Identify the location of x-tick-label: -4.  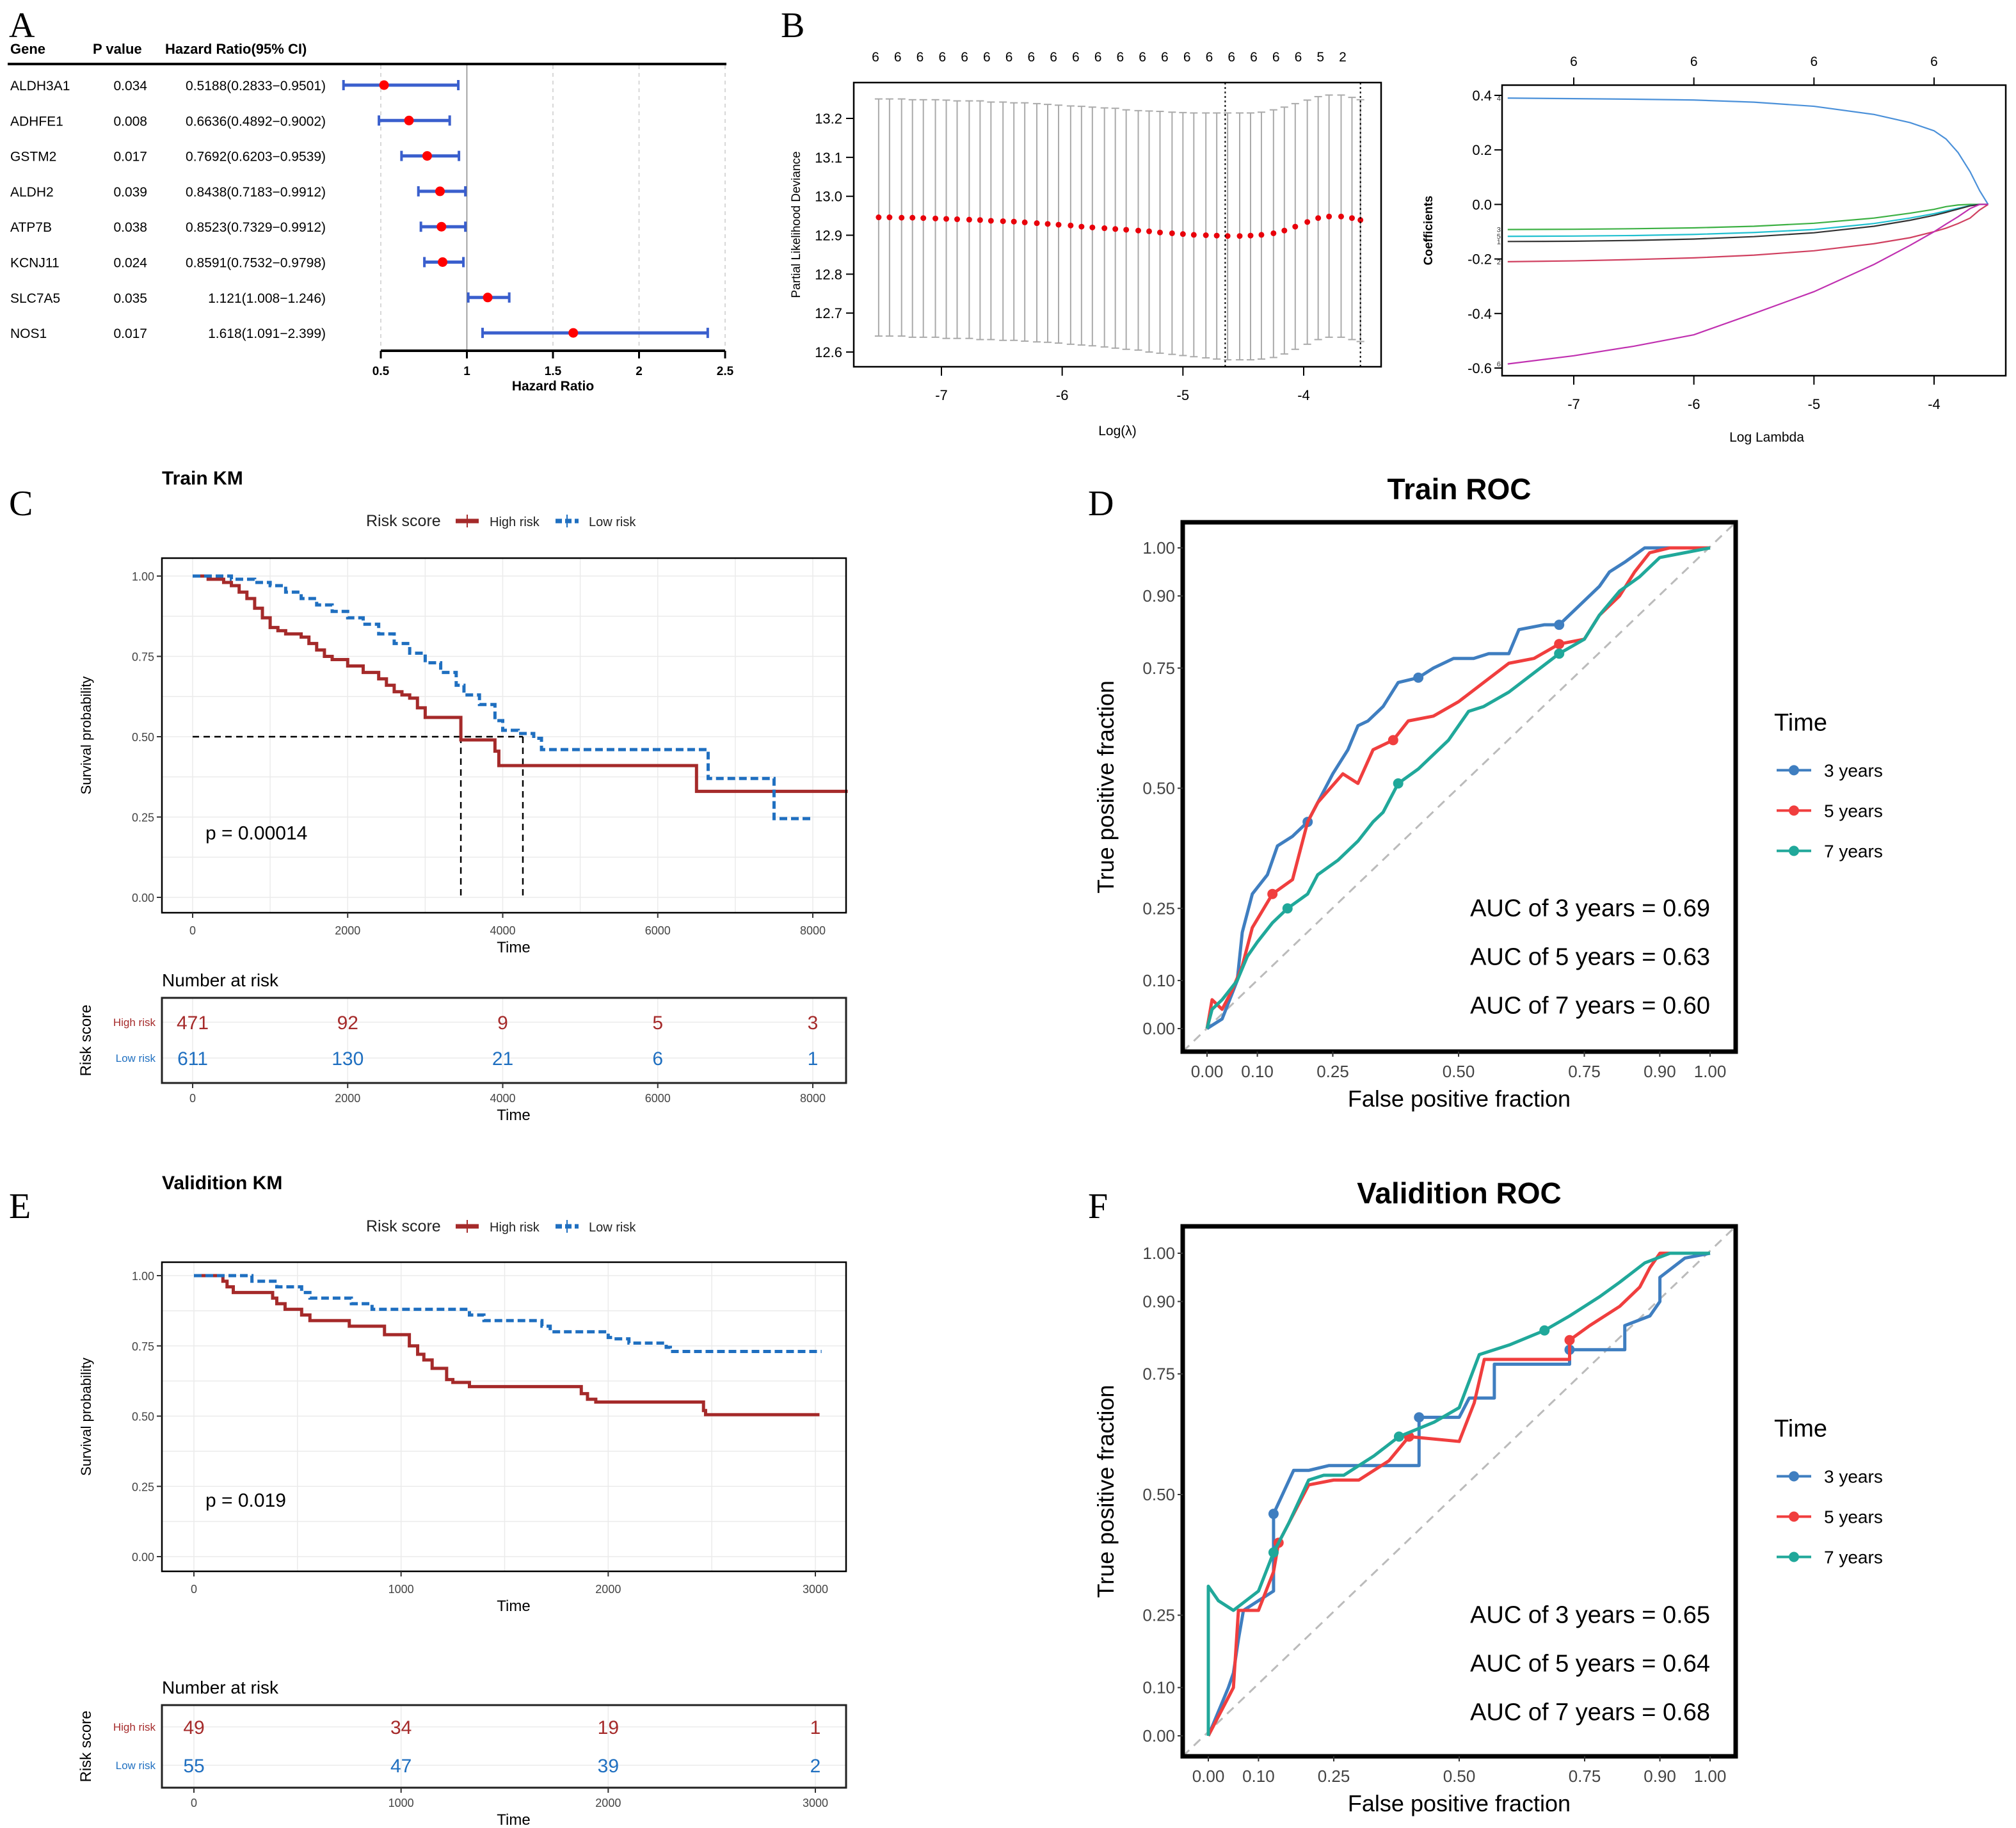
(1934, 404).